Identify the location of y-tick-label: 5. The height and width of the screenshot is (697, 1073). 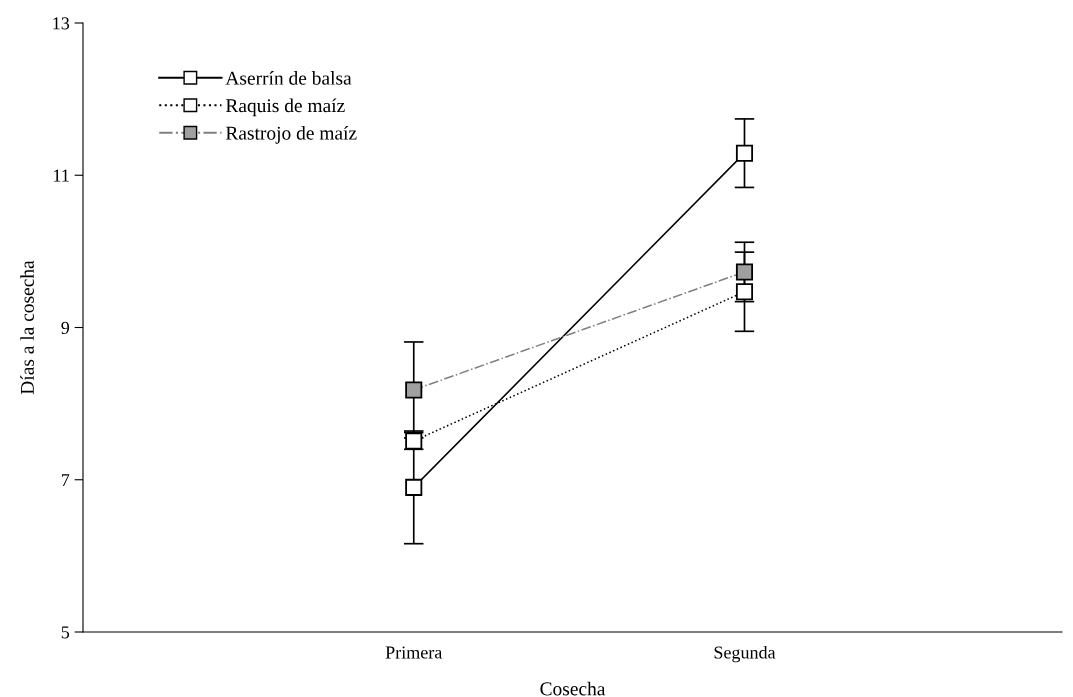
(65, 632).